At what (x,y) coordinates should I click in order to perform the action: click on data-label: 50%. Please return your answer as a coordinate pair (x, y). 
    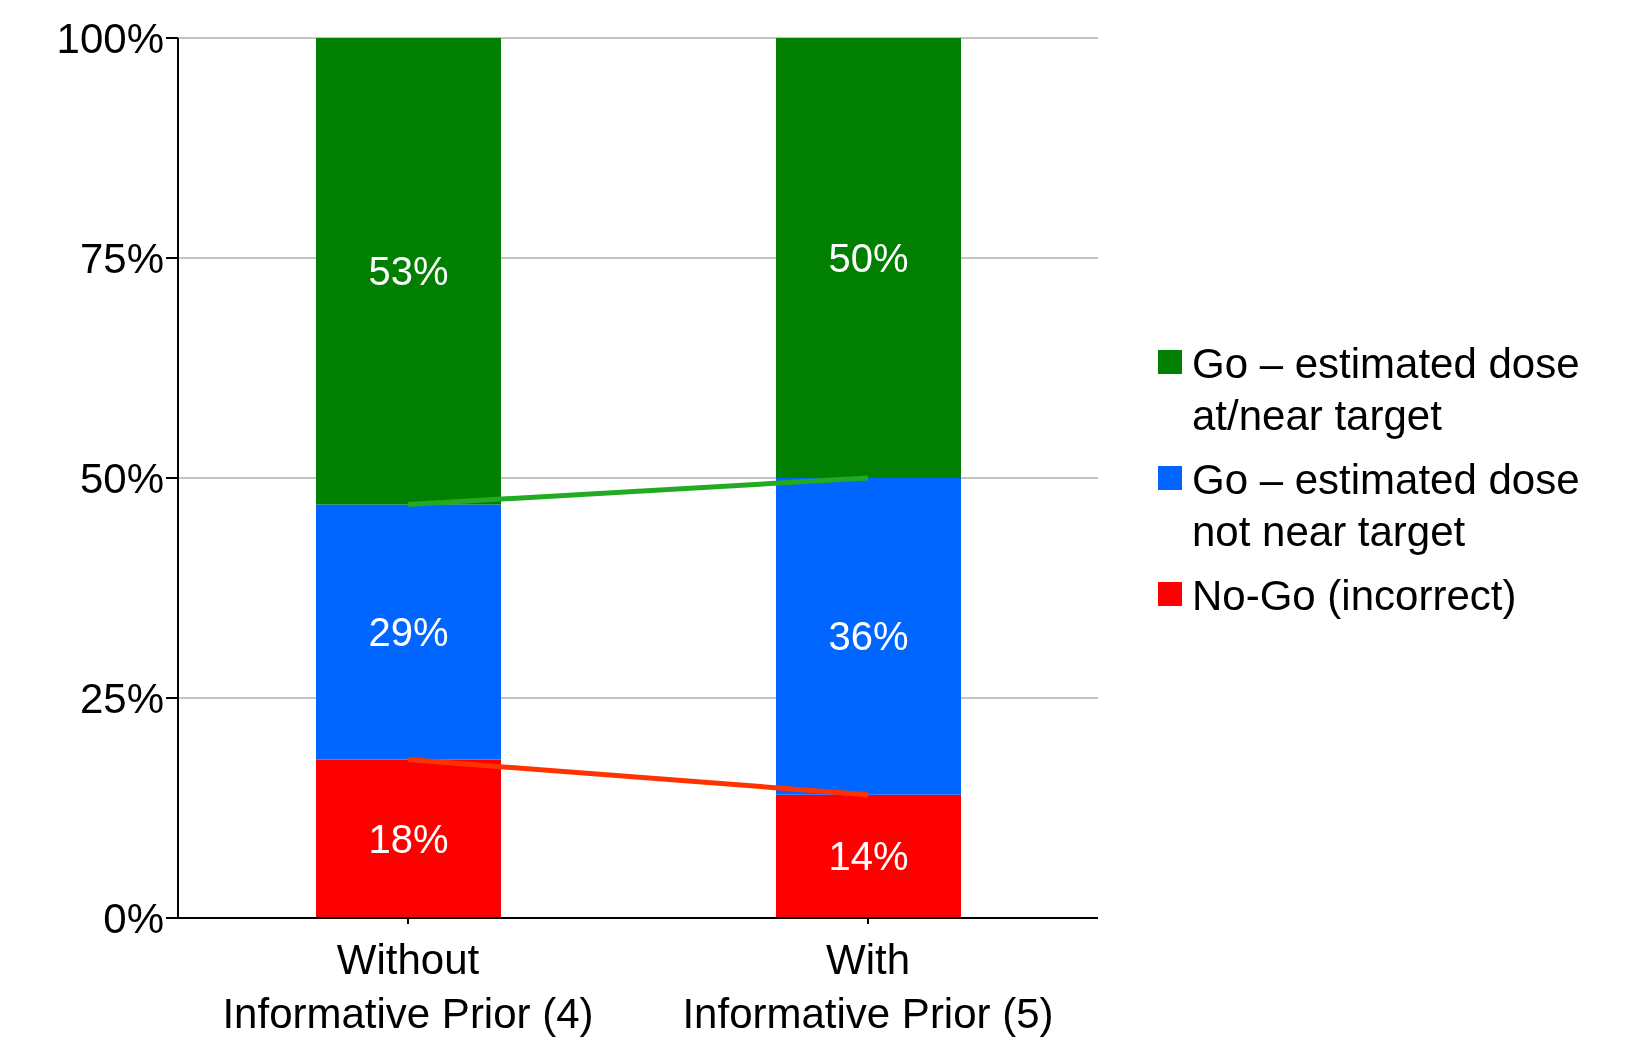
    Looking at the image, I should click on (868, 258).